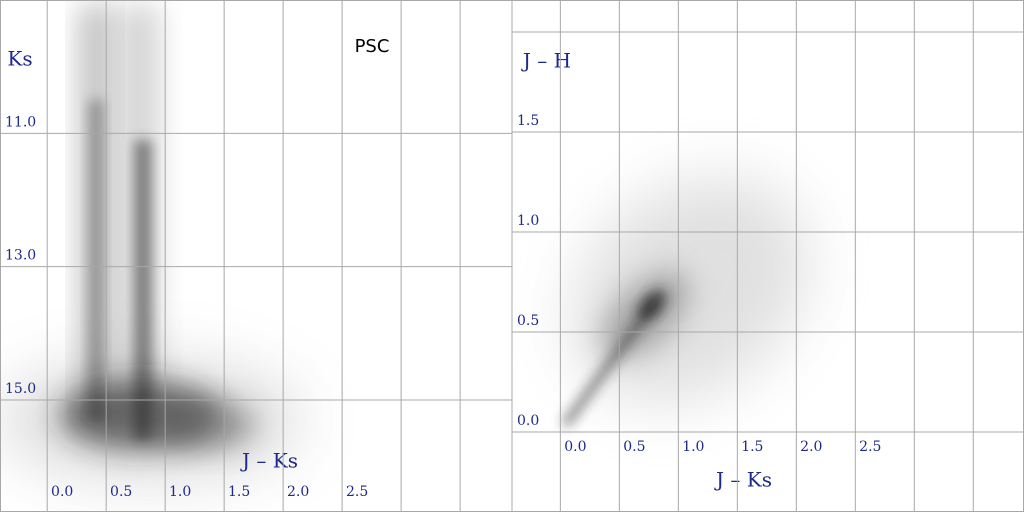 The width and height of the screenshot is (1024, 512). Describe the element at coordinates (20, 122) in the screenshot. I see `y-tick-label: 11.0` at that location.